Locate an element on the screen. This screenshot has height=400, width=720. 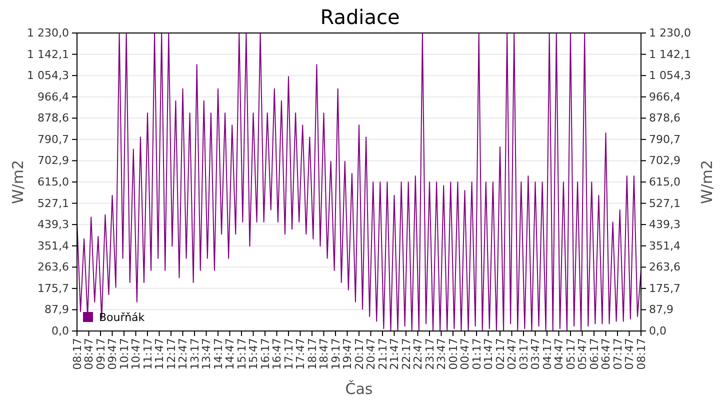
x-tick-label: 18:47 is located at coordinates (324, 354).